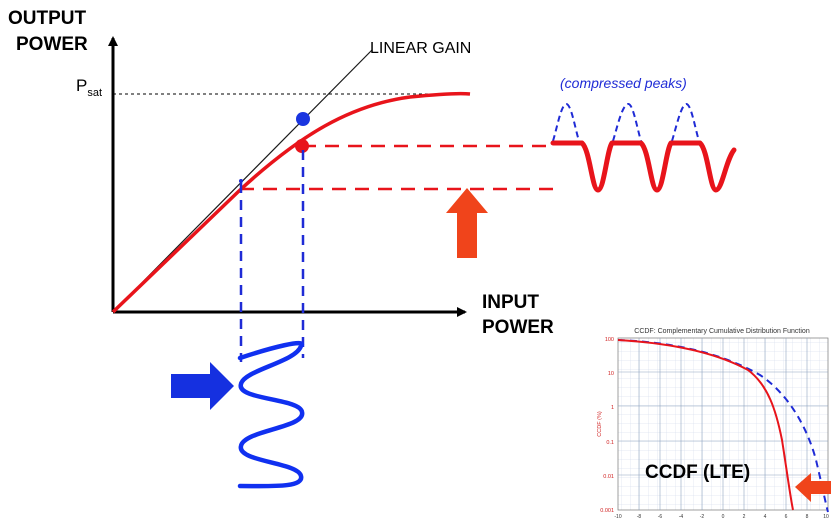  I want to click on ccdf-clip-arrow-icon, so click(813, 487).